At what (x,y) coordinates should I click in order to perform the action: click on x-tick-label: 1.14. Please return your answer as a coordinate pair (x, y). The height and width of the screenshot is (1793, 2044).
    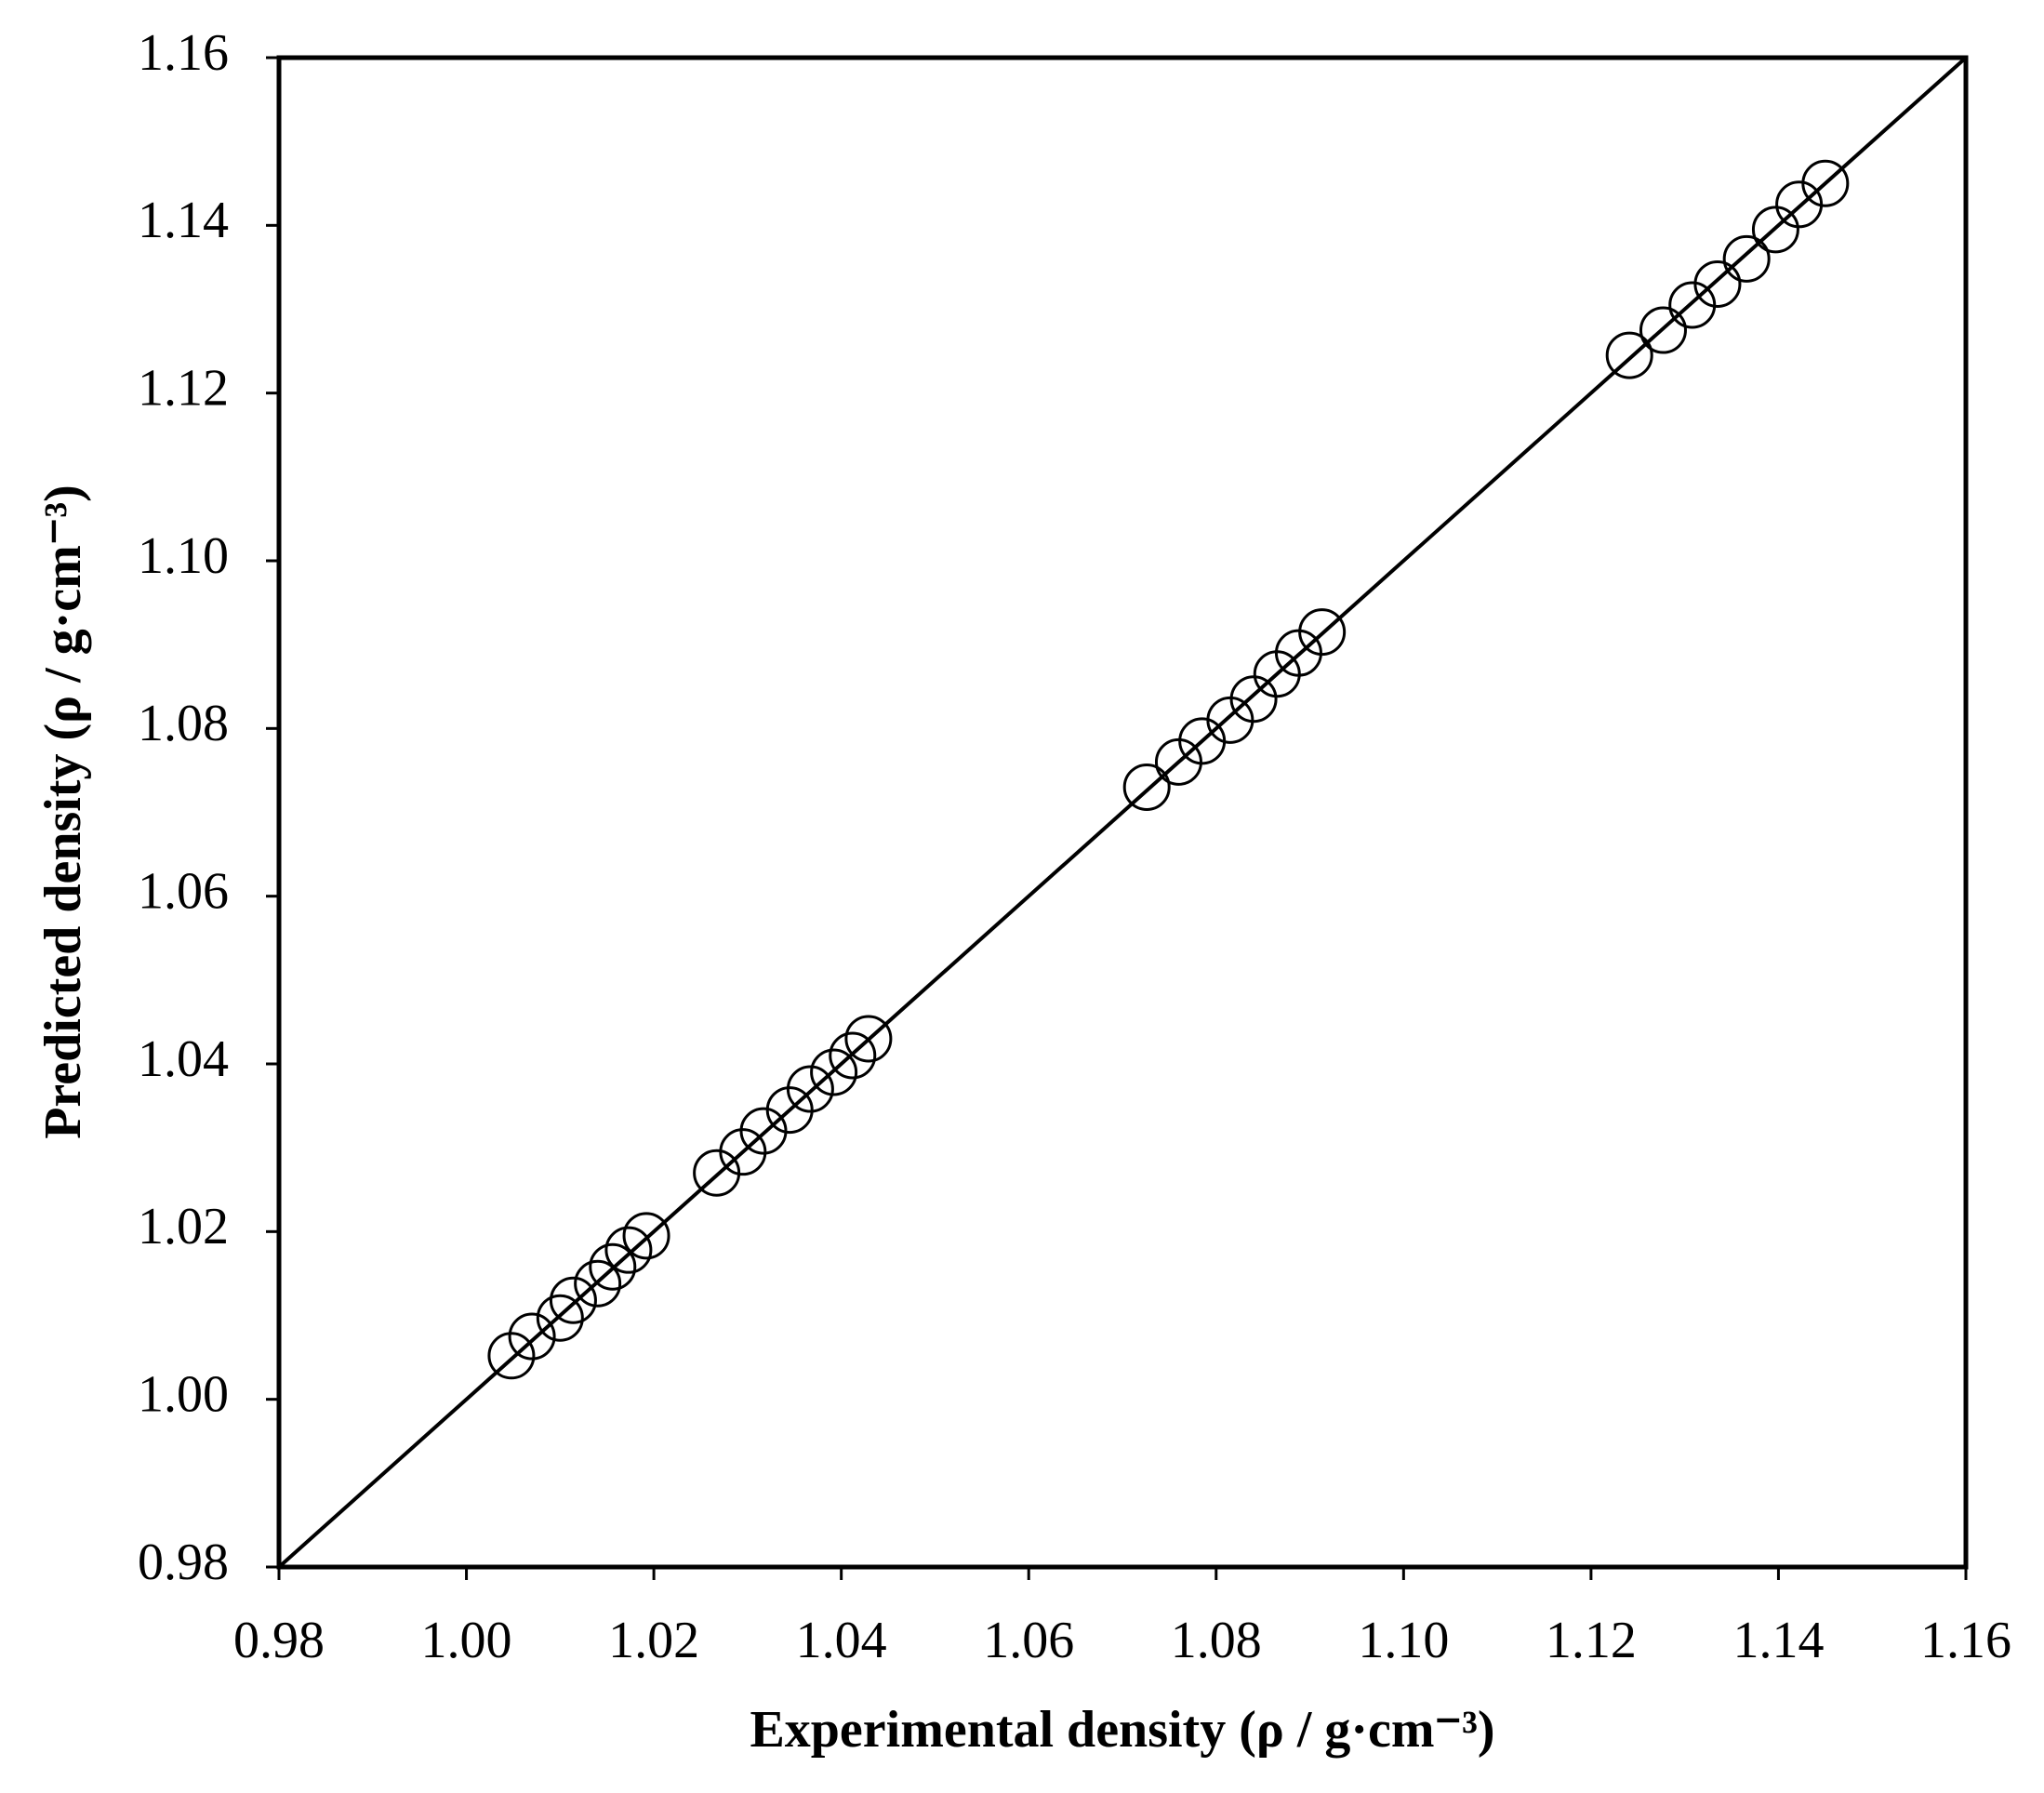
    Looking at the image, I should click on (1778, 1640).